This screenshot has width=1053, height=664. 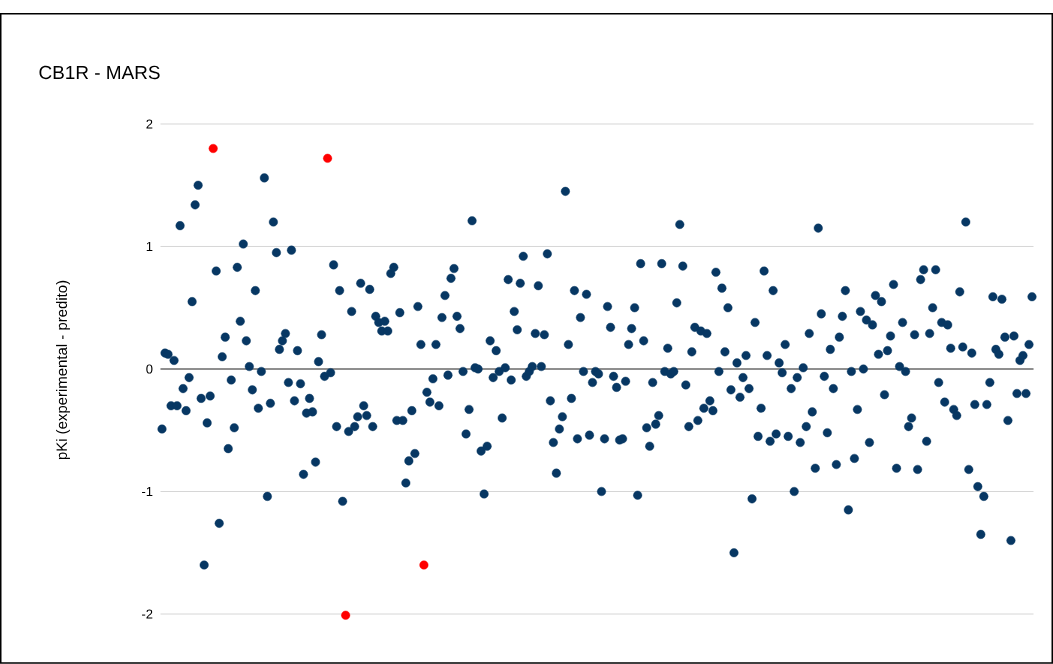 What do you see at coordinates (149, 246) in the screenshot?
I see `y-tick-label: 1` at bounding box center [149, 246].